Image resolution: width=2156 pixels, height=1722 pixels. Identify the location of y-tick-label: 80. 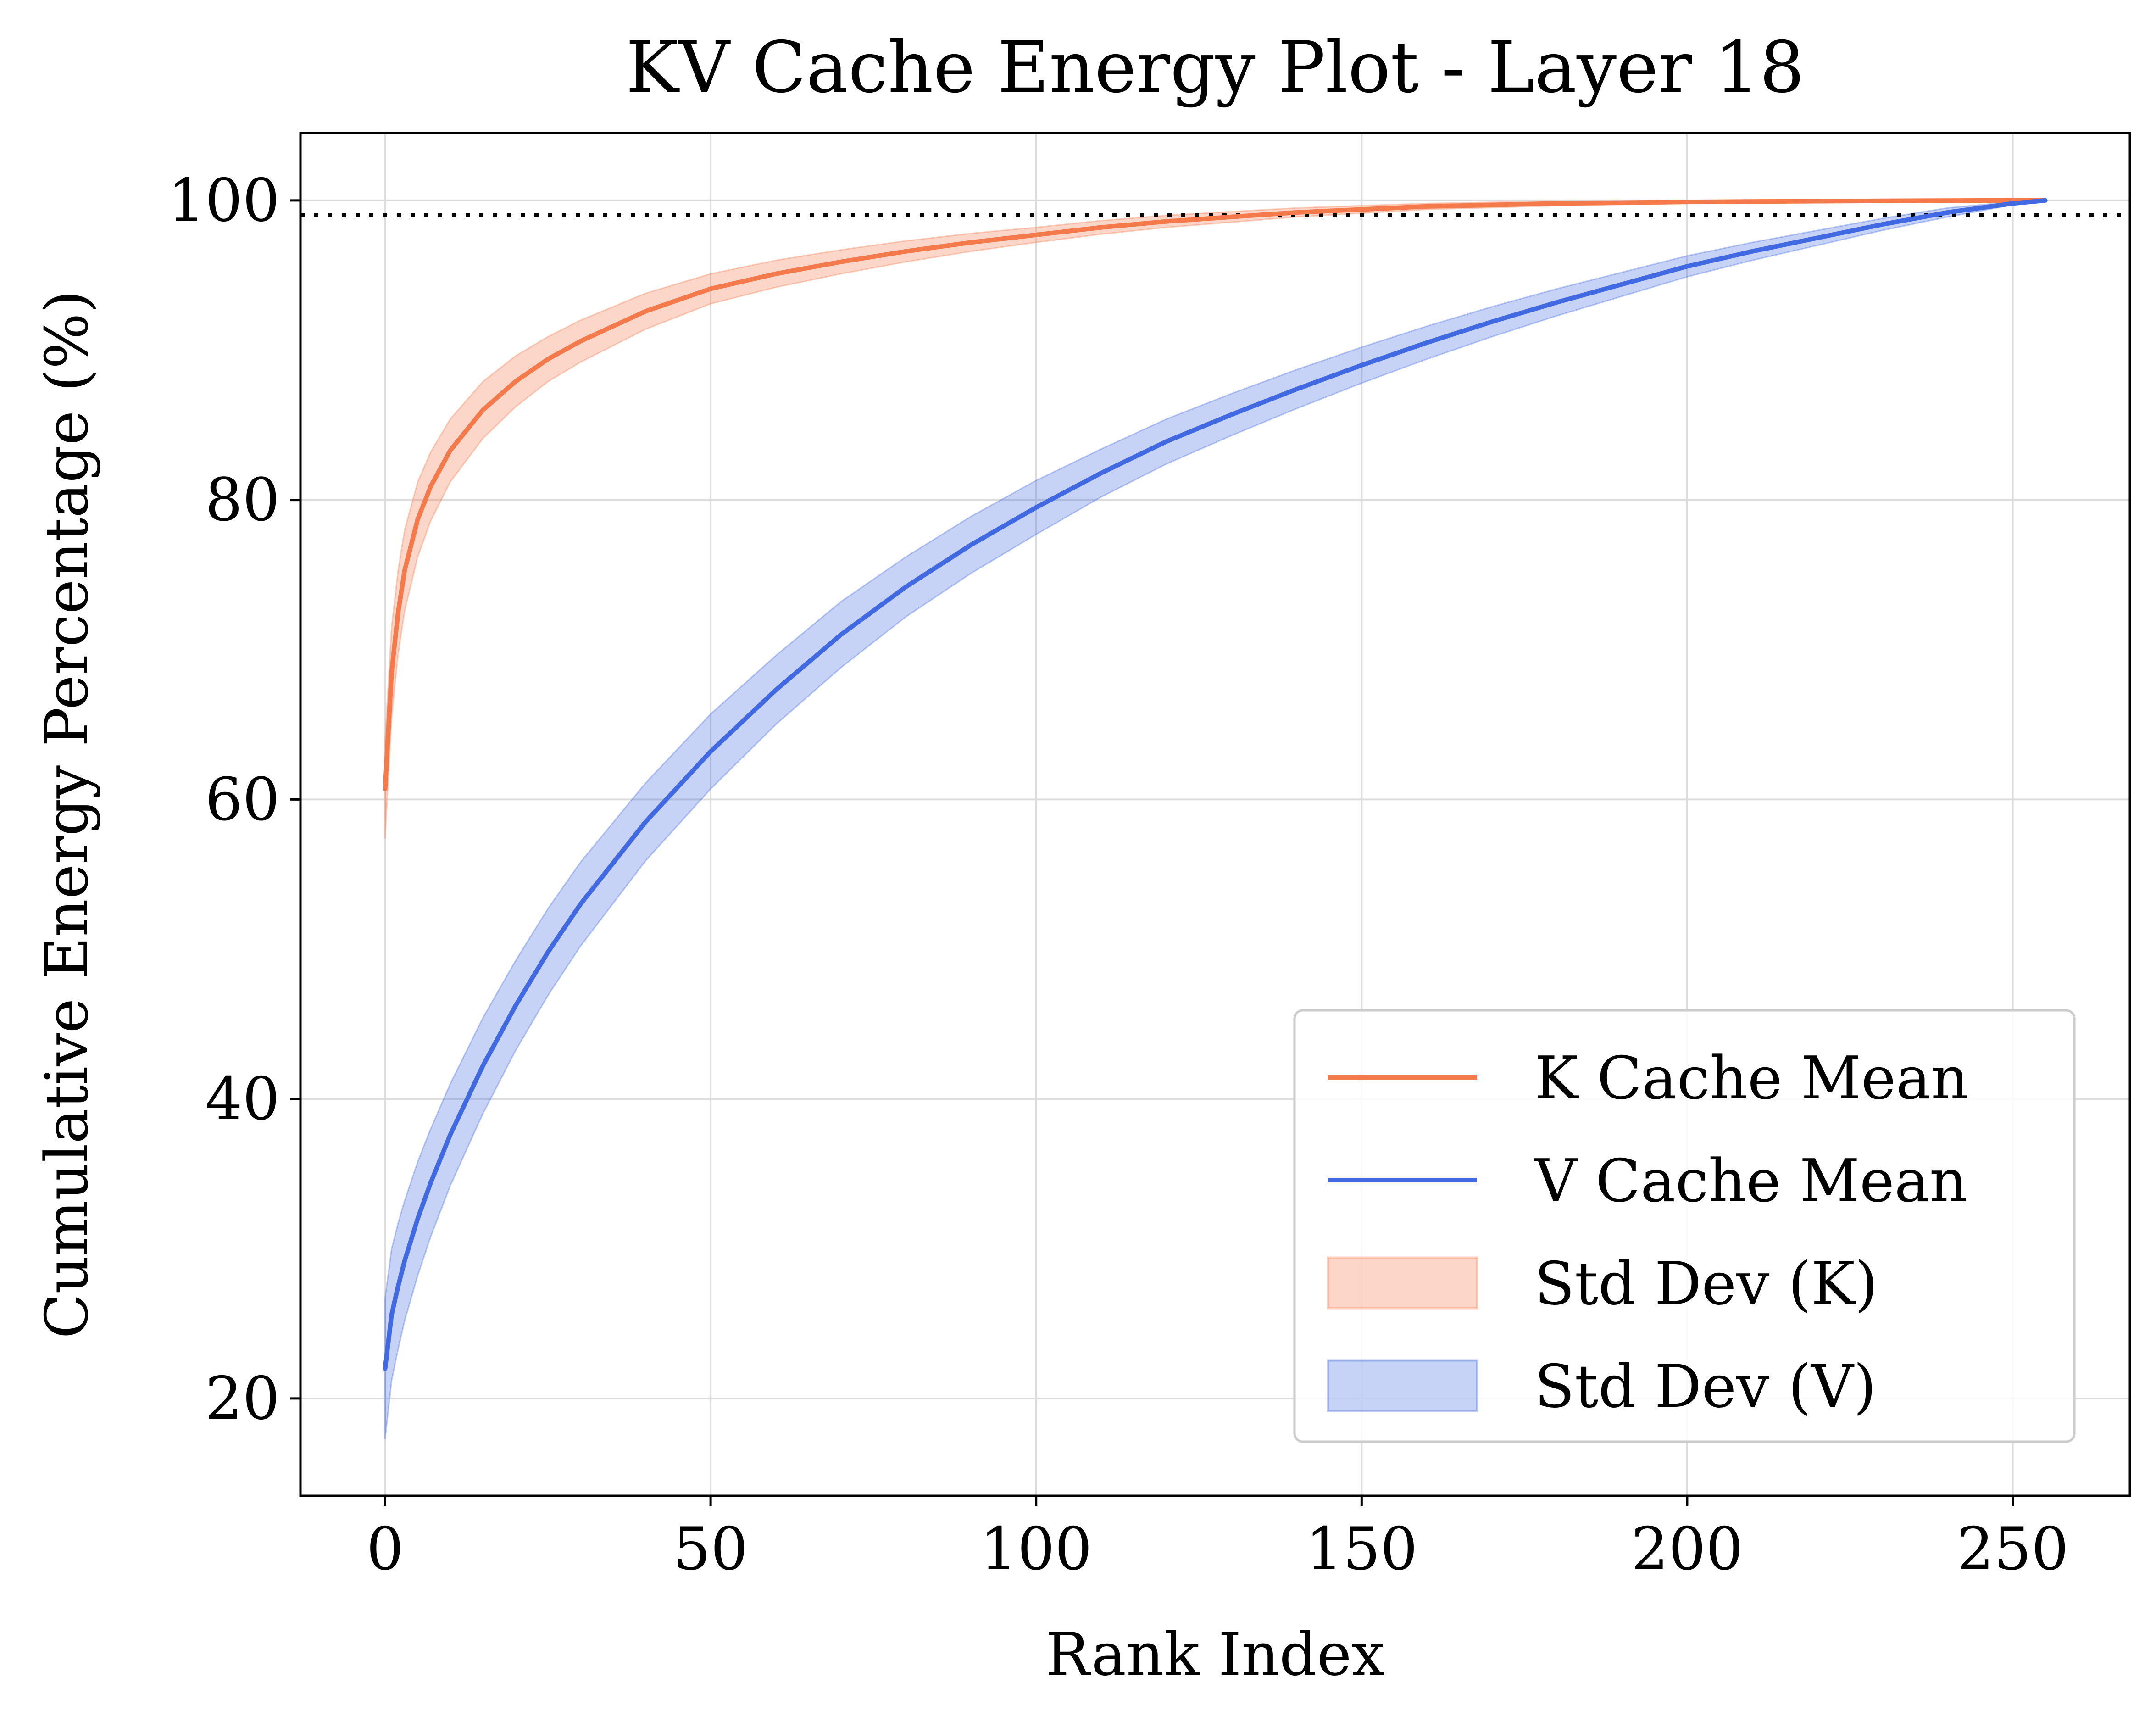
(243, 500).